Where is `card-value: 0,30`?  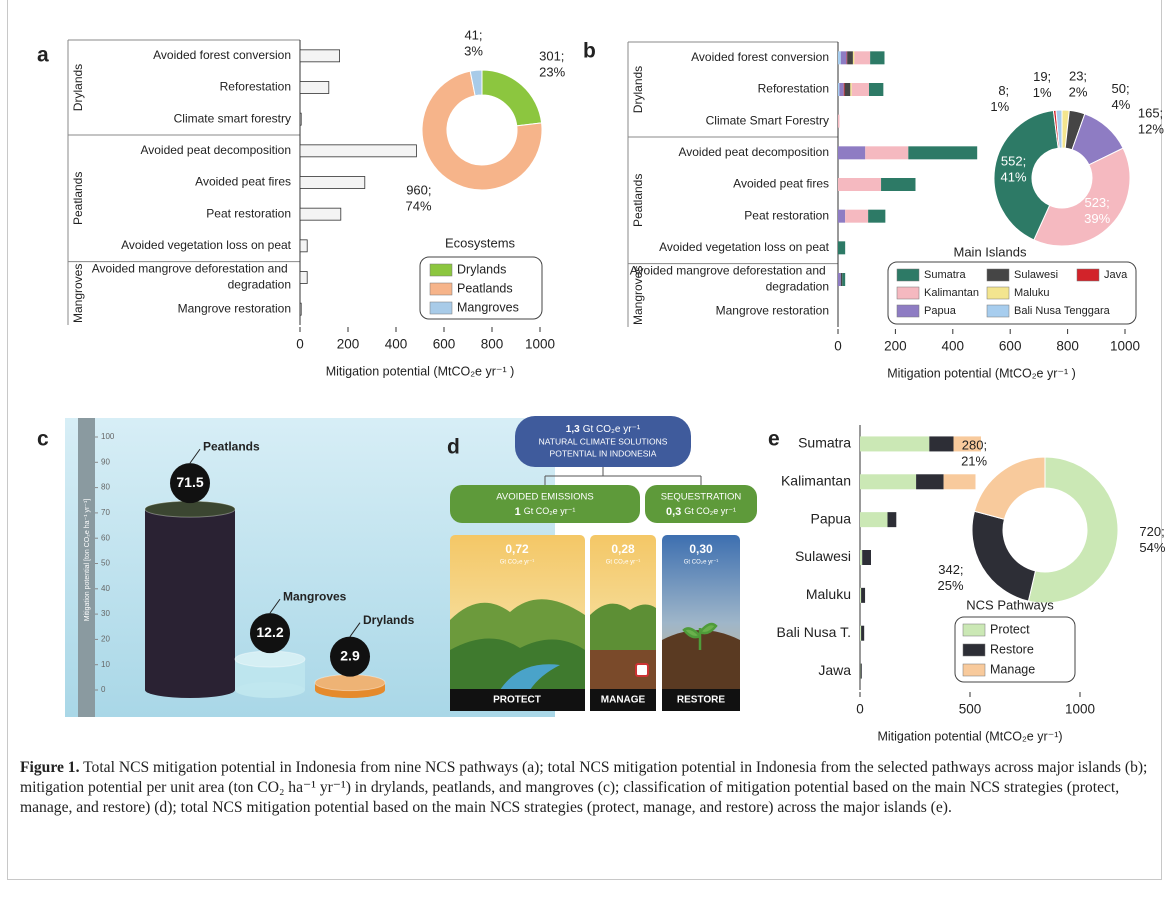
card-value: 0,30 is located at coordinates (701, 549).